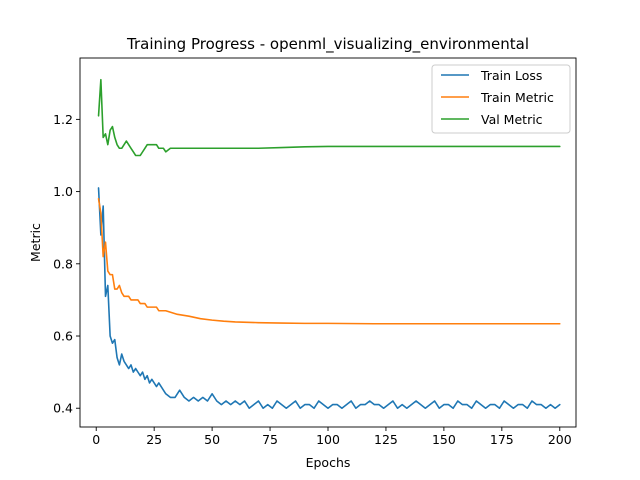 This screenshot has width=640, height=480. What do you see at coordinates (328, 462) in the screenshot?
I see `x-axis-label: Epochs` at bounding box center [328, 462].